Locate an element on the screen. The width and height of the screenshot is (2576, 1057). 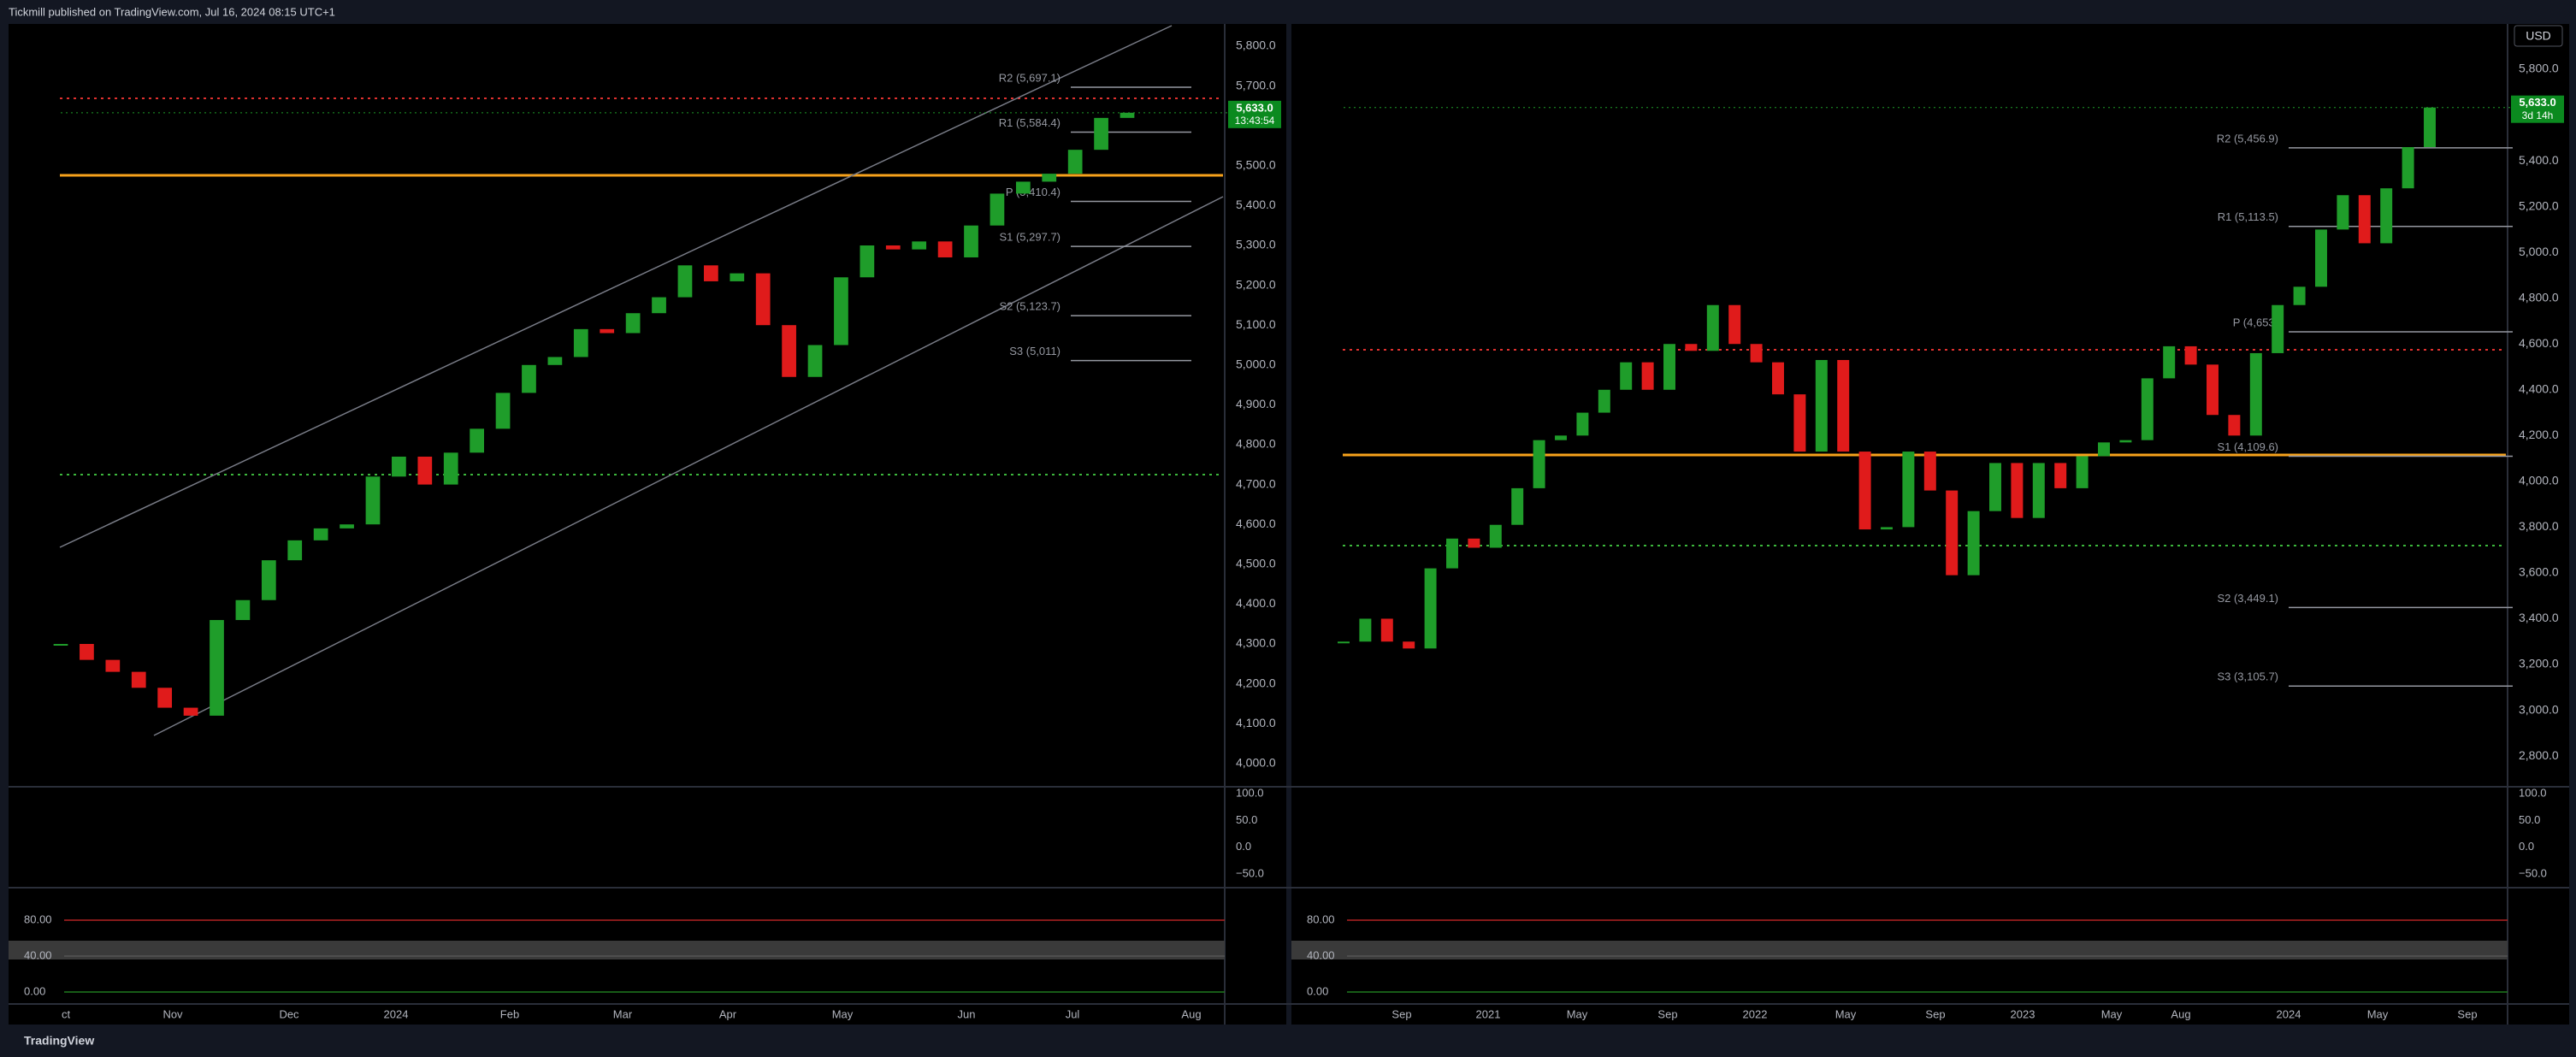
x-tick-label: Jul is located at coordinates (1073, 1014).